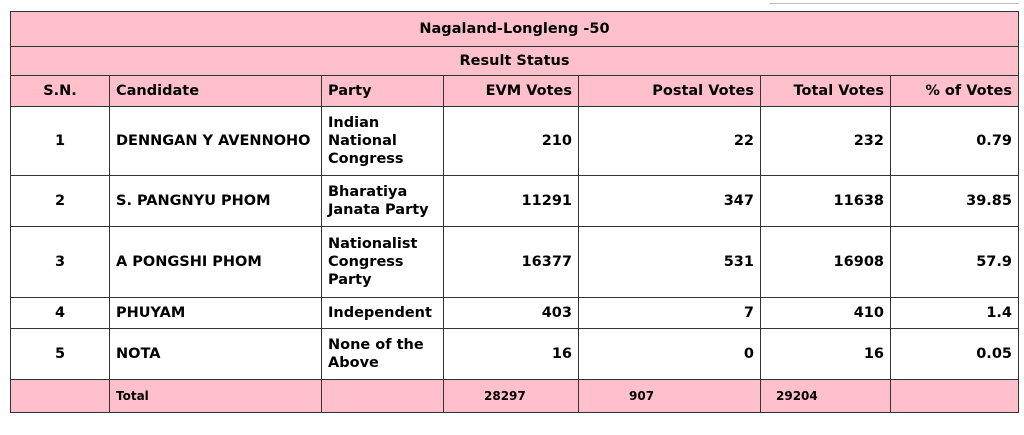  Describe the element at coordinates (954, 262) in the screenshot. I see `cell-percent-votes: 57.9` at that location.